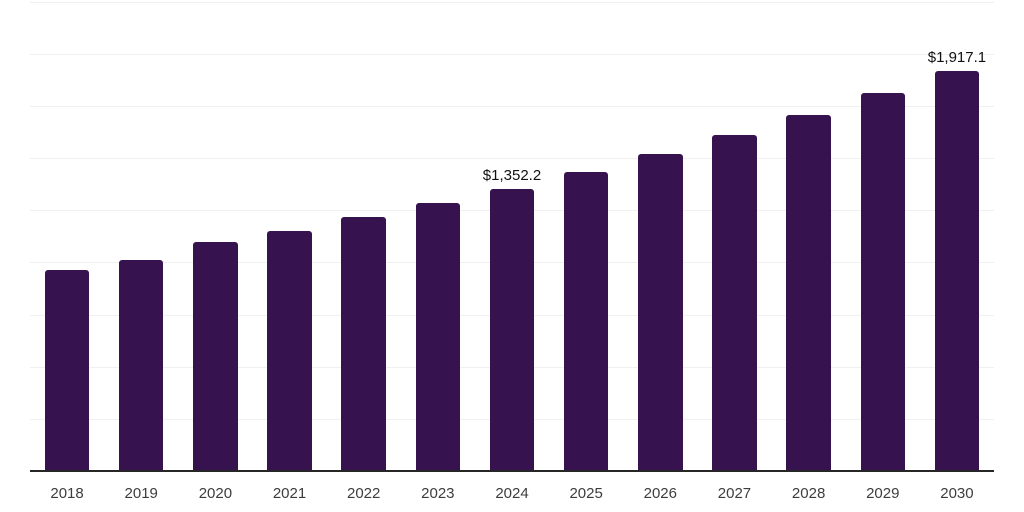  I want to click on bar-2023, so click(438, 336).